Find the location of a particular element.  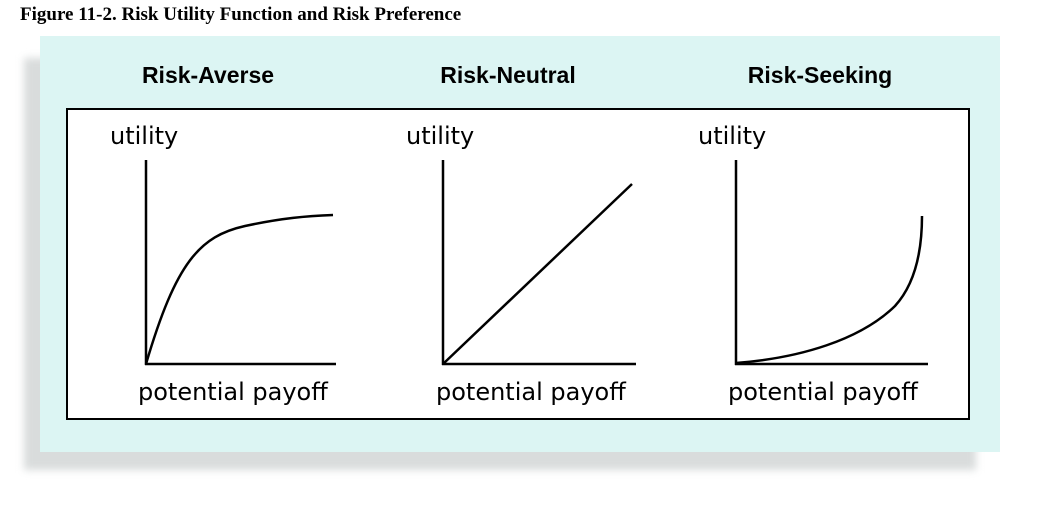

risk-averse-title: Risk-Averse is located at coordinates (208, 75).